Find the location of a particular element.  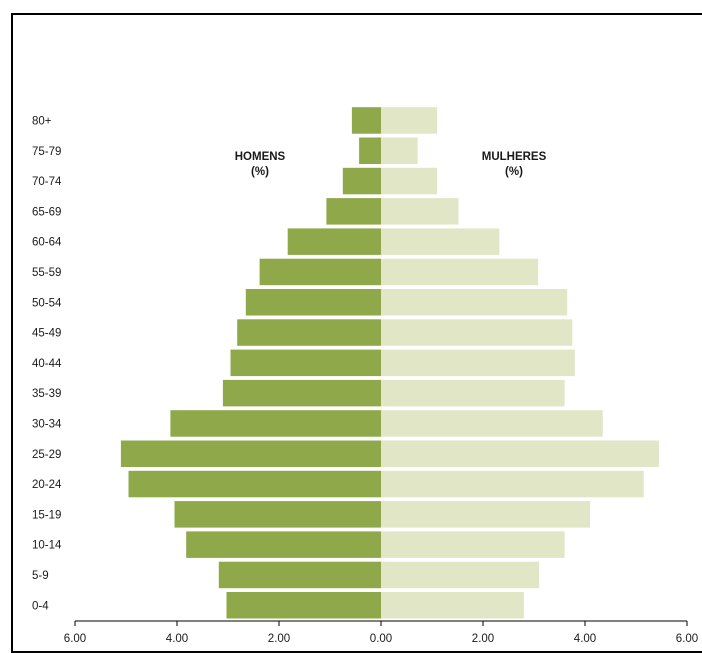

age-label-10-14: 10-14 is located at coordinates (47, 546).